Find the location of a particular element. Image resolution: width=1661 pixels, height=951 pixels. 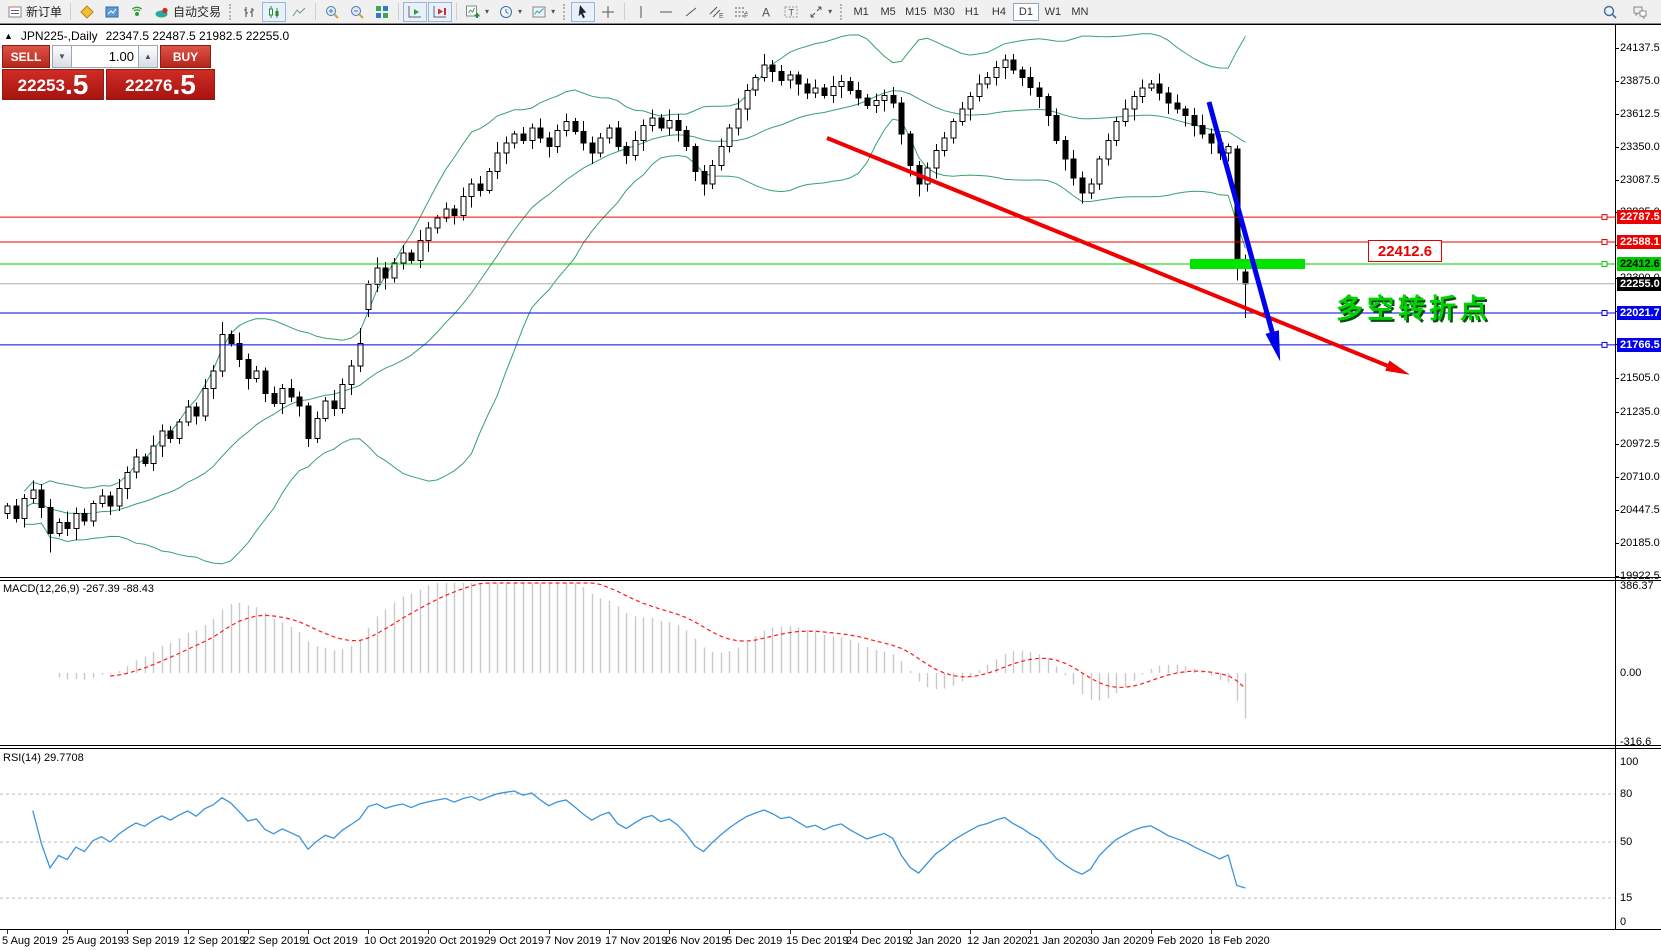

zoom-in-button is located at coordinates (332, 12).